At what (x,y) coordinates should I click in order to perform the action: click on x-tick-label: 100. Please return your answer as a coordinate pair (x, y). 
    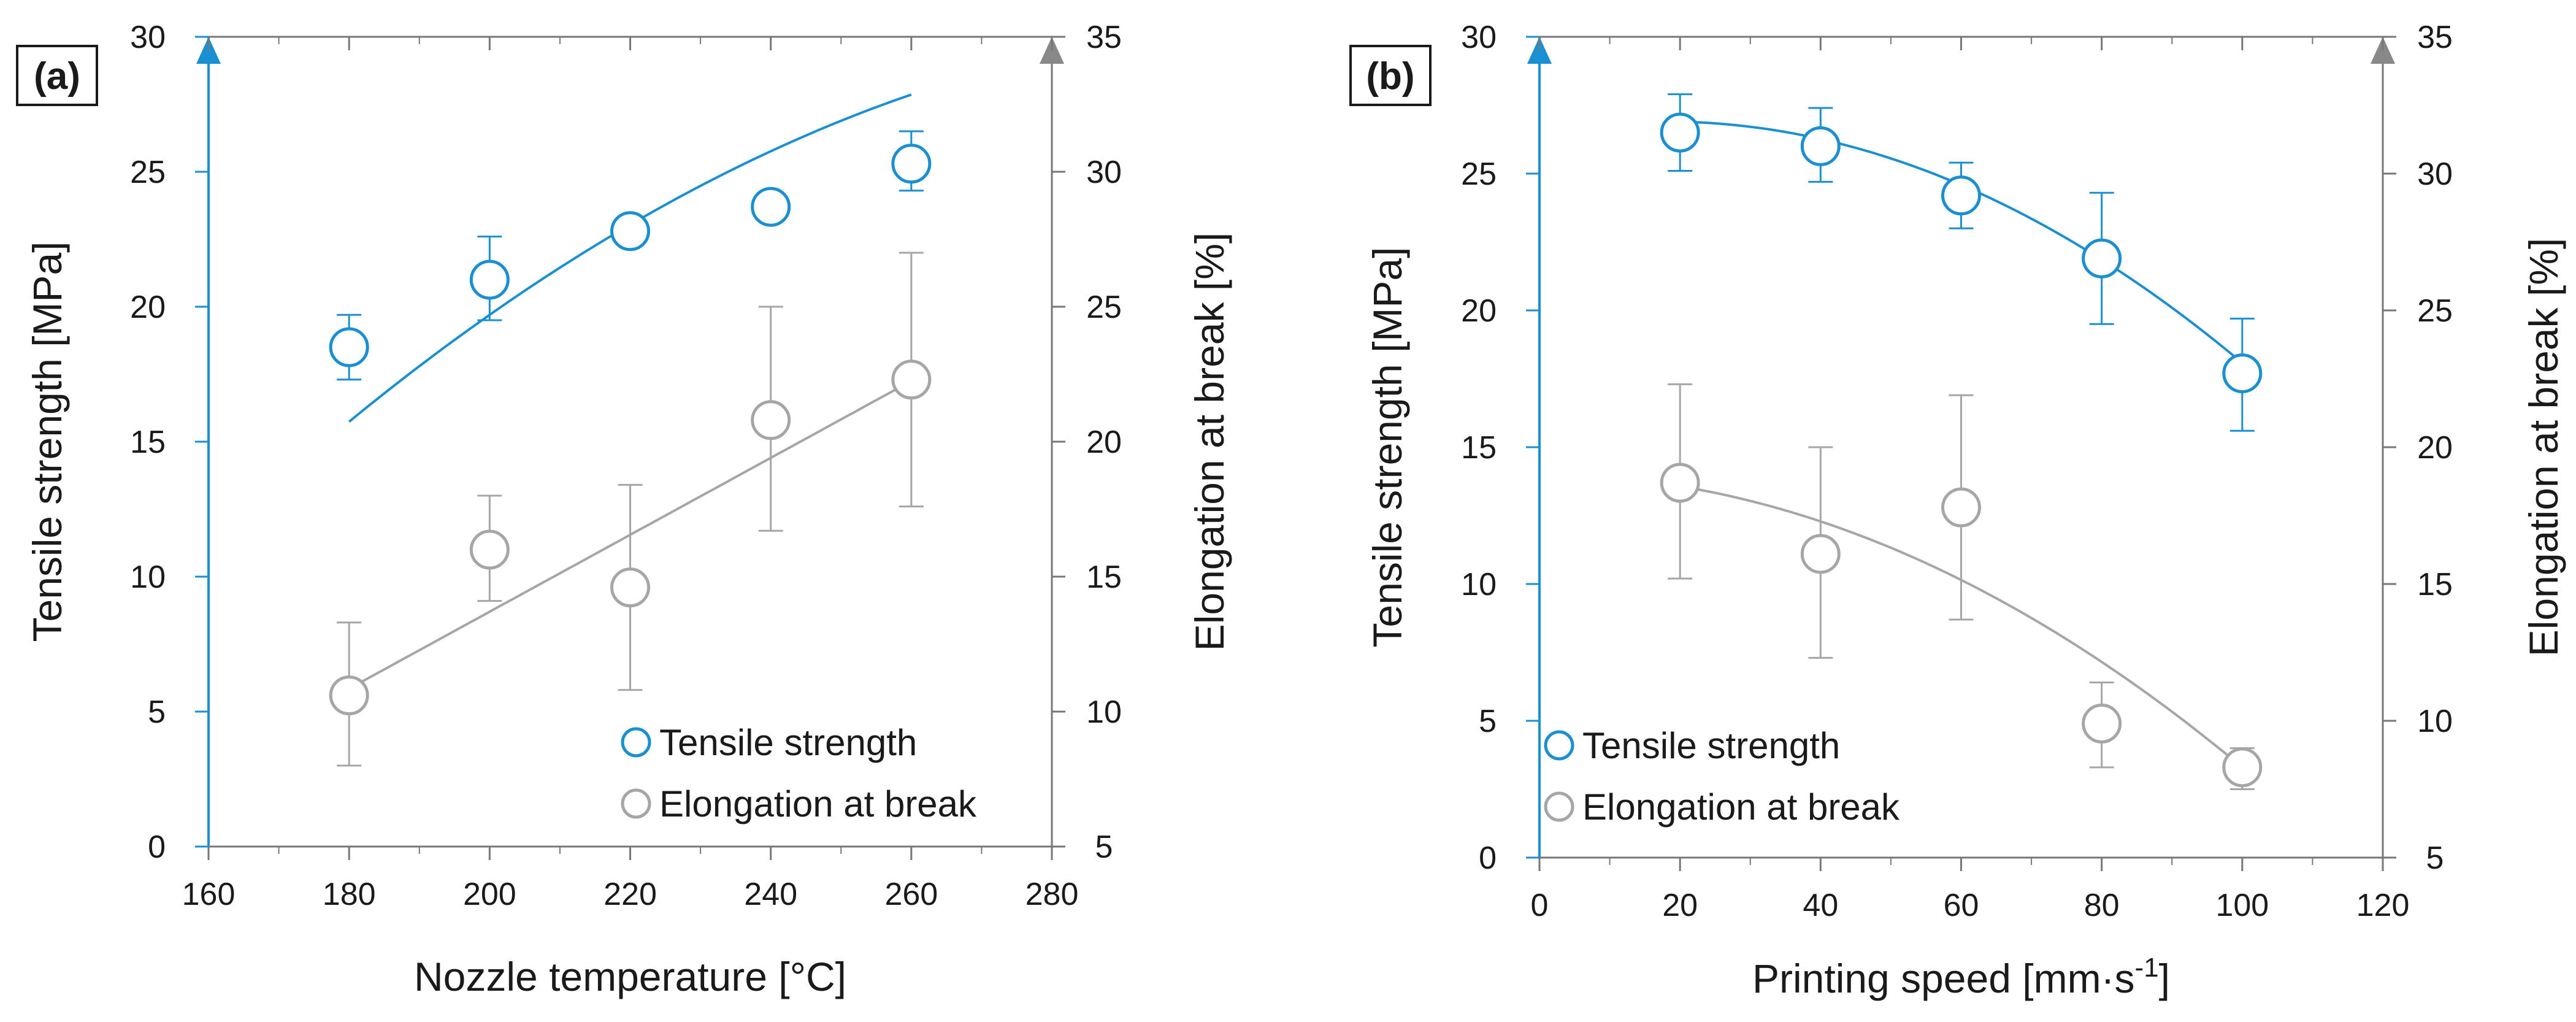
    Looking at the image, I should click on (2242, 906).